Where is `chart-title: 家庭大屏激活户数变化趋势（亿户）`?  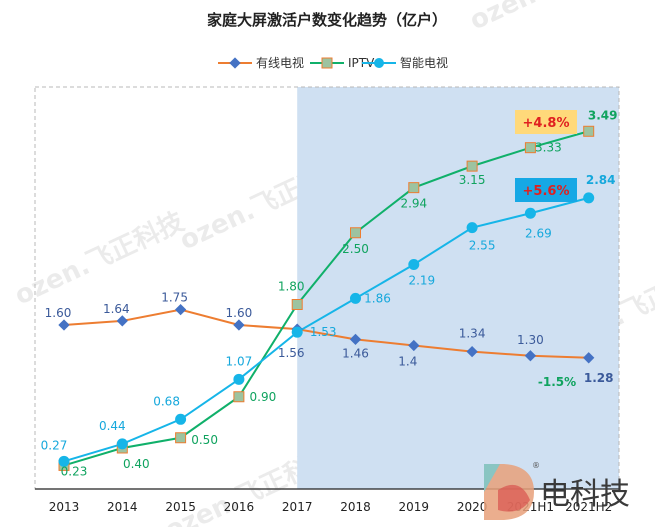 chart-title: 家庭大屏激活户数变化趋势（亿户） is located at coordinates (327, 20).